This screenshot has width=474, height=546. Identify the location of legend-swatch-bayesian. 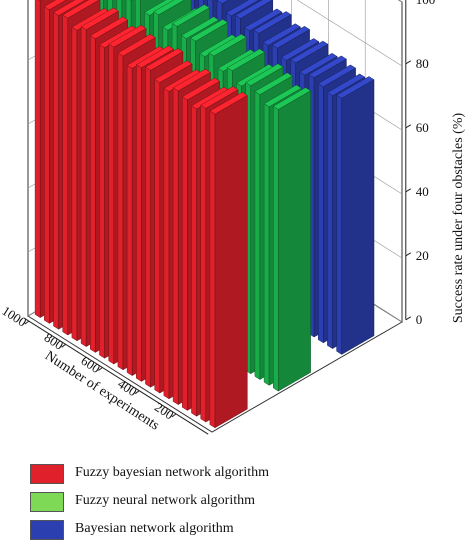
(47, 530).